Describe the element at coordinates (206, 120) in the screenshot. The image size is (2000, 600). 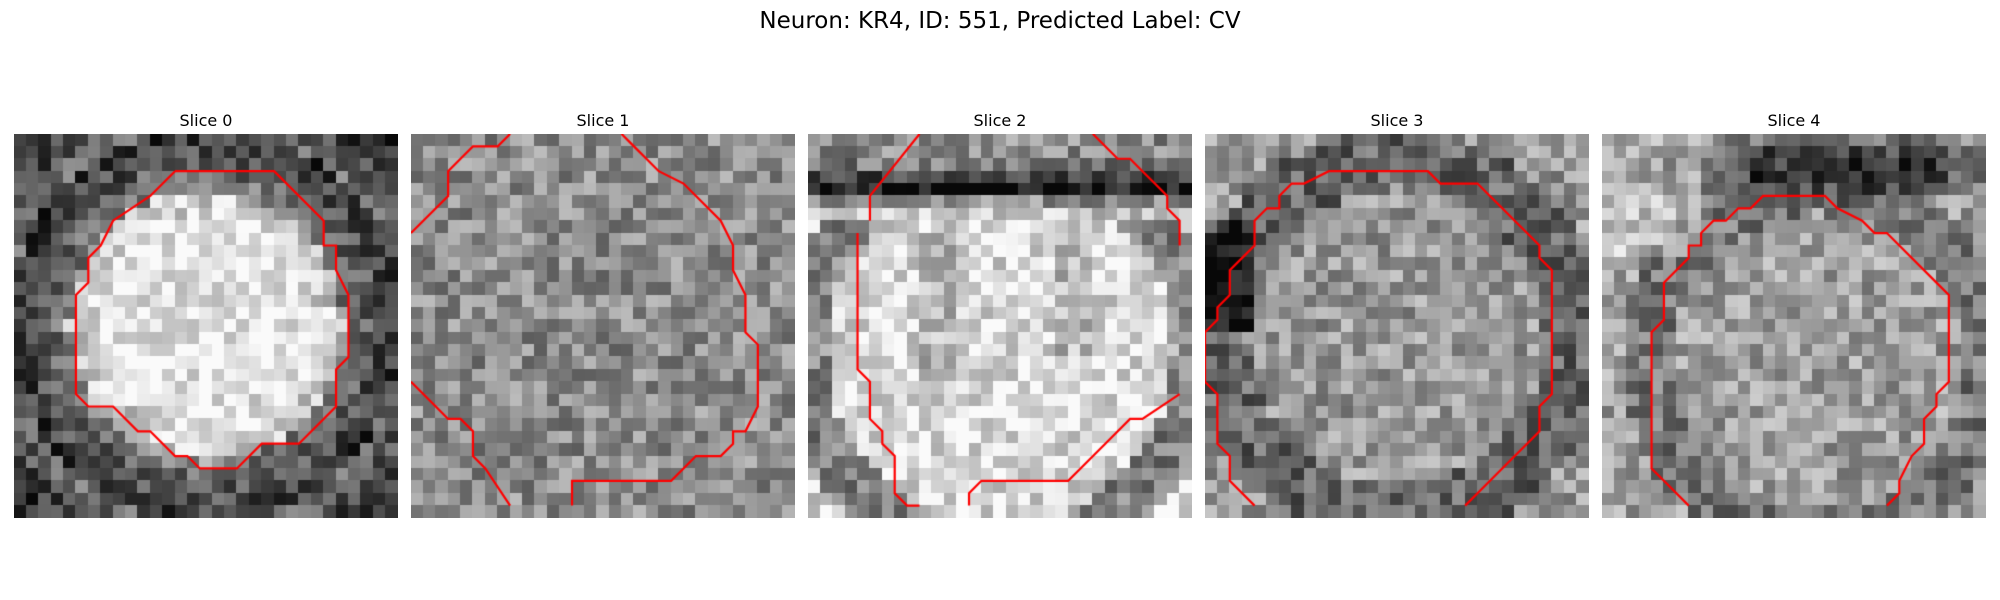
I see `slice-title-0: Slice 0` at that location.